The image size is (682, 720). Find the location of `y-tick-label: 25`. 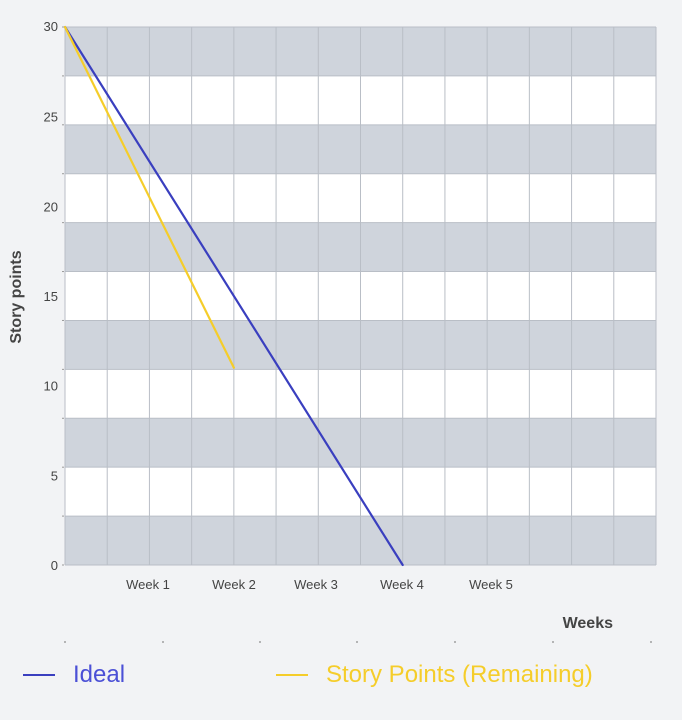

y-tick-label: 25 is located at coordinates (51, 117).